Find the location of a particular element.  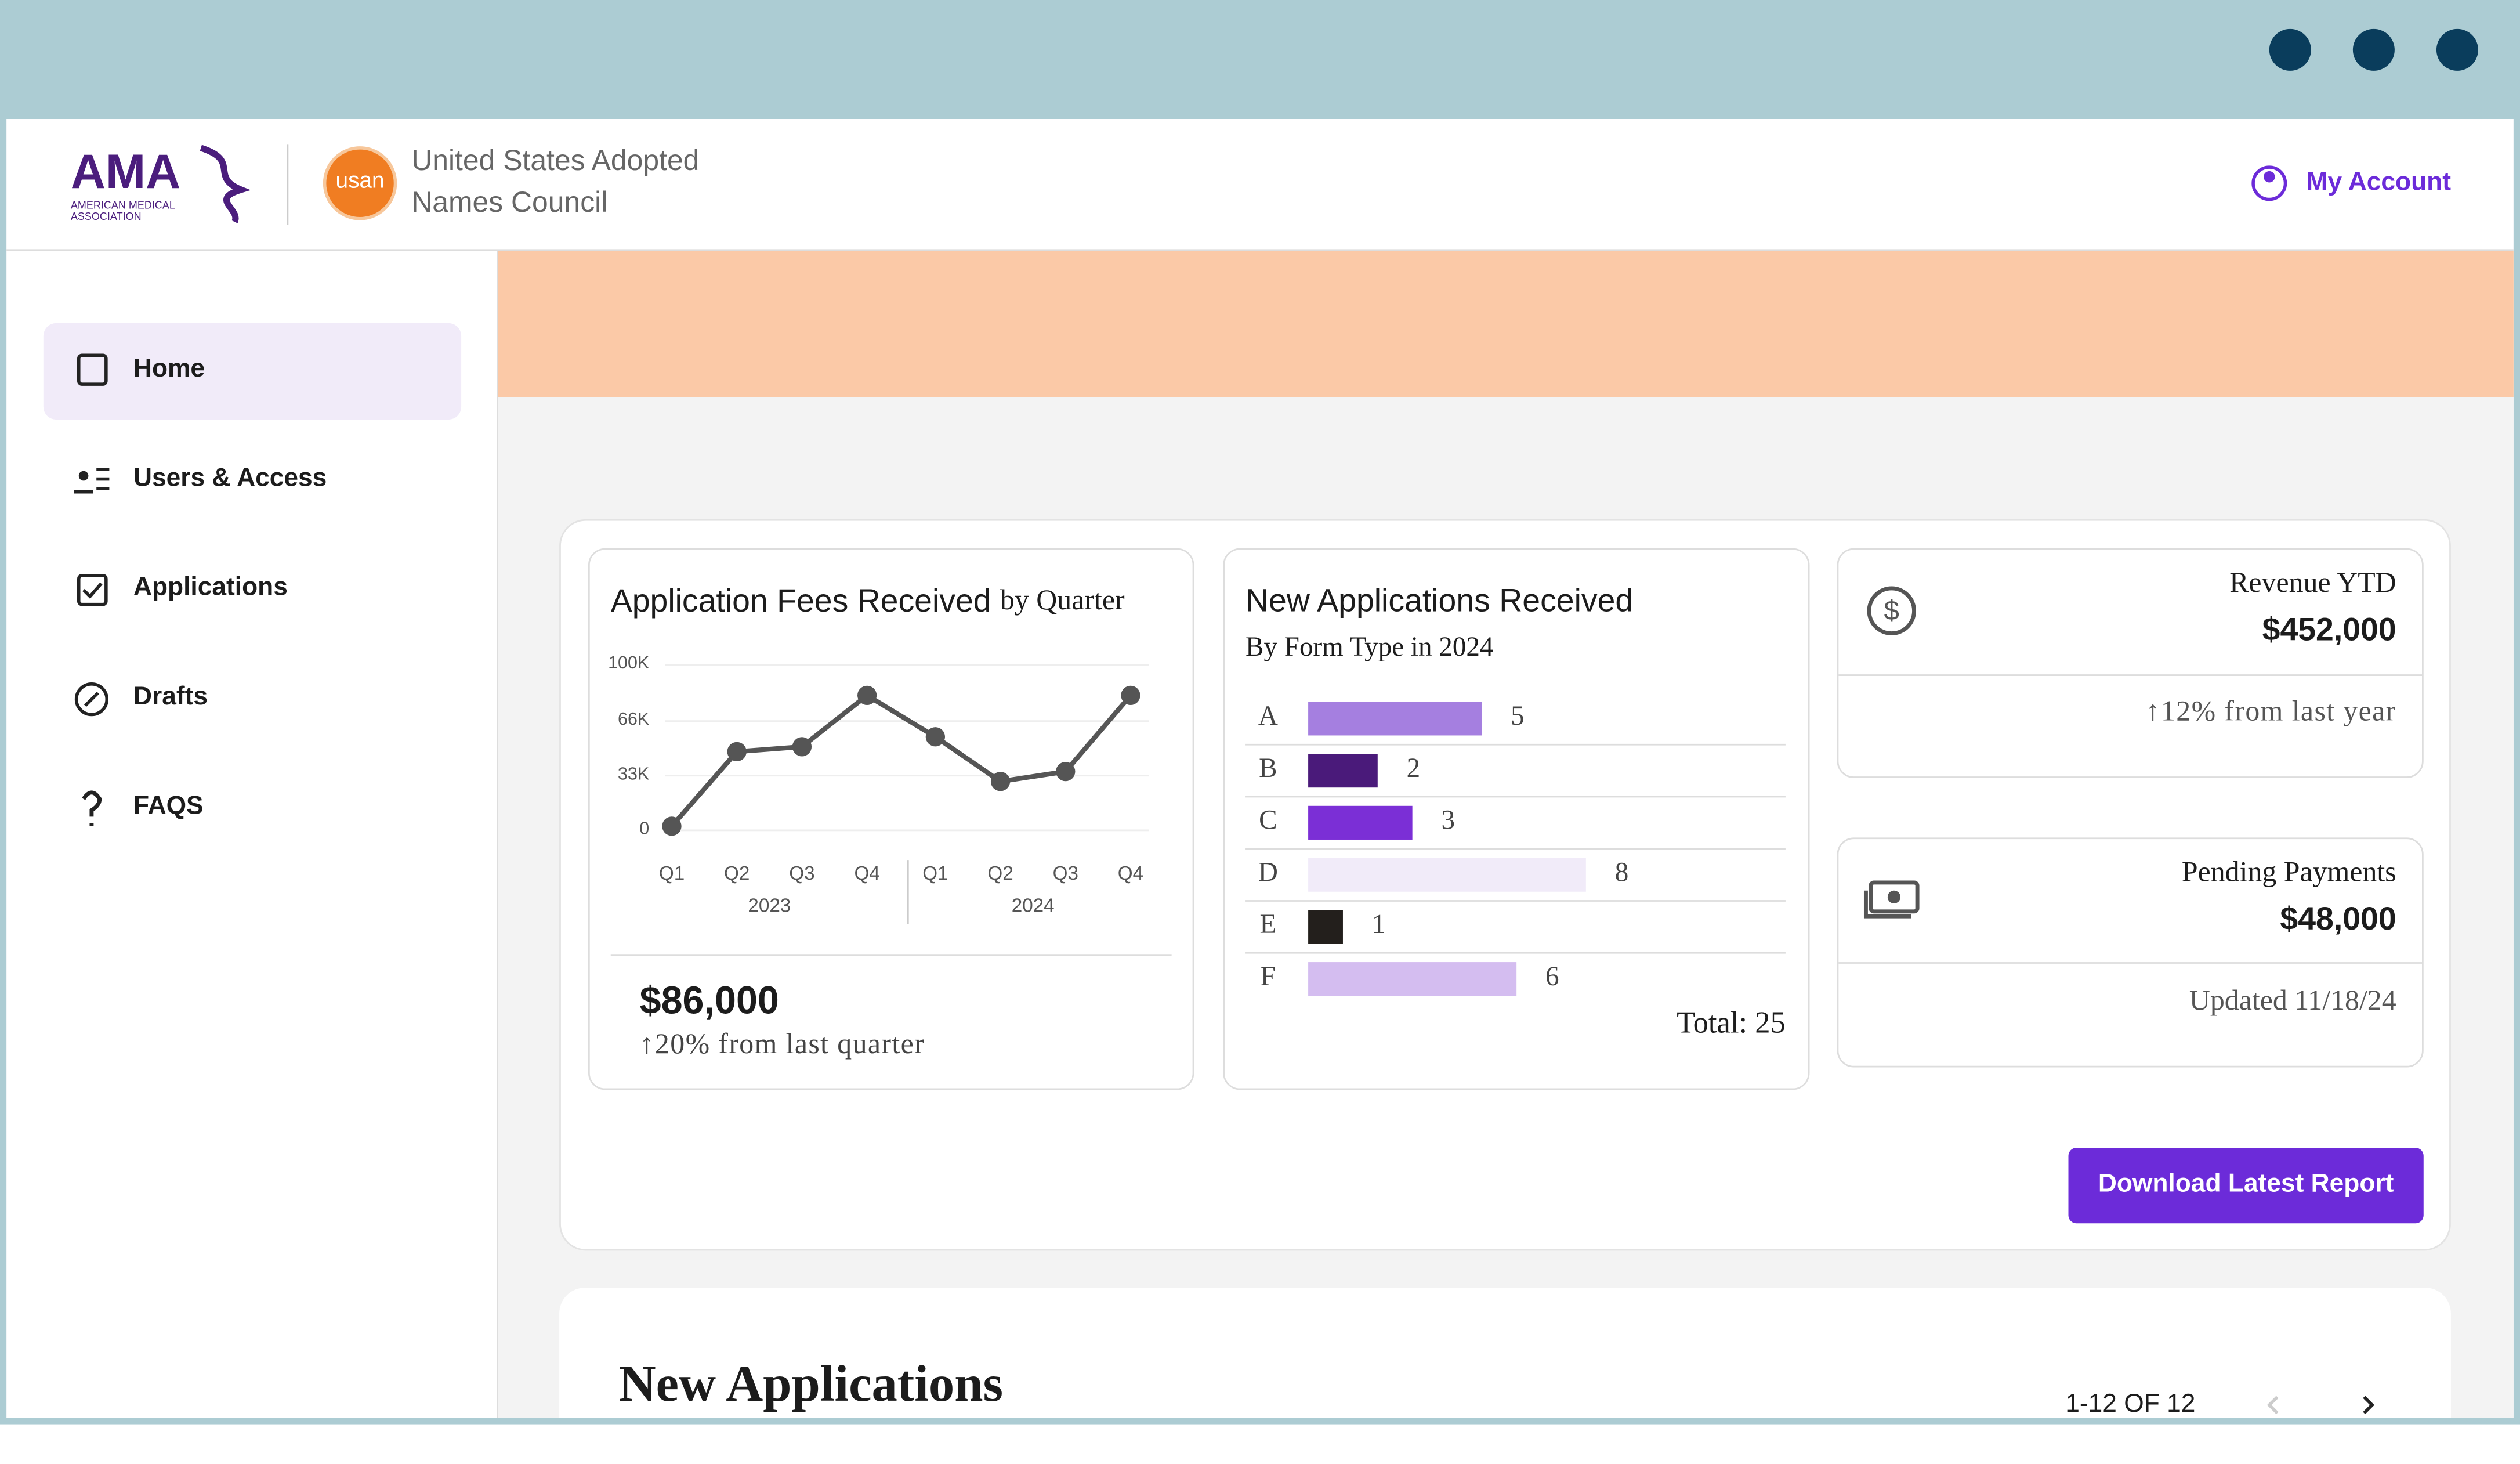

category-label: C is located at coordinates (1268, 820).